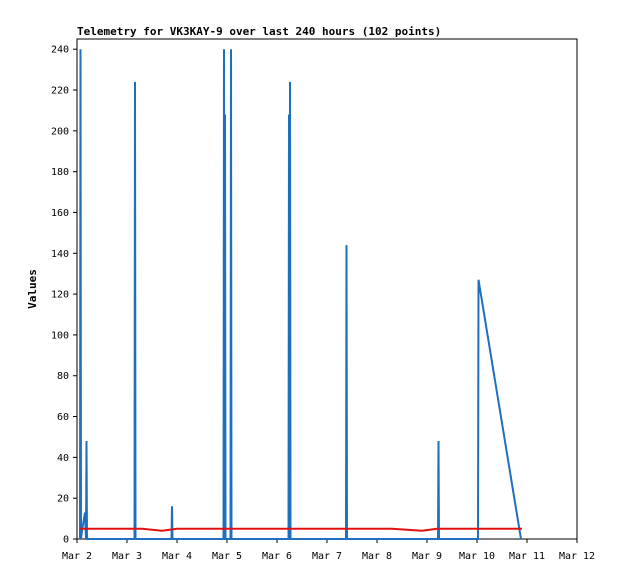 Image resolution: width=618 pixels, height=579 pixels. Describe the element at coordinates (60, 50) in the screenshot. I see `y-tick-label: 240` at that location.